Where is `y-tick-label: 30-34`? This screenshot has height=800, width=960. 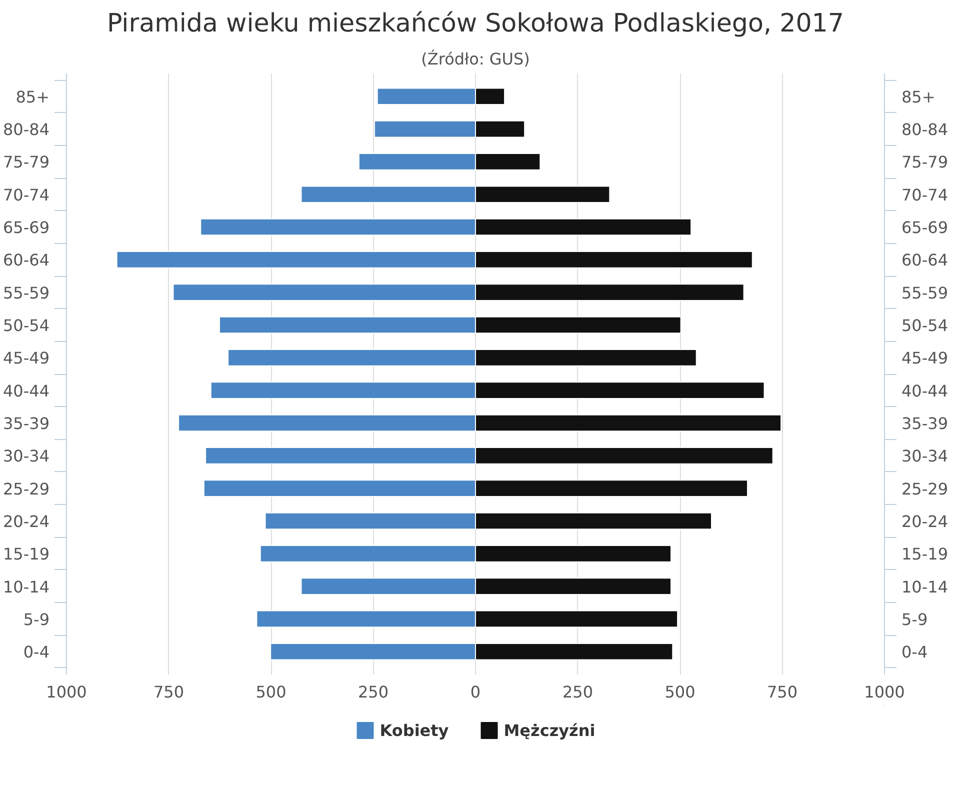
y-tick-label: 30-34 is located at coordinates (925, 456).